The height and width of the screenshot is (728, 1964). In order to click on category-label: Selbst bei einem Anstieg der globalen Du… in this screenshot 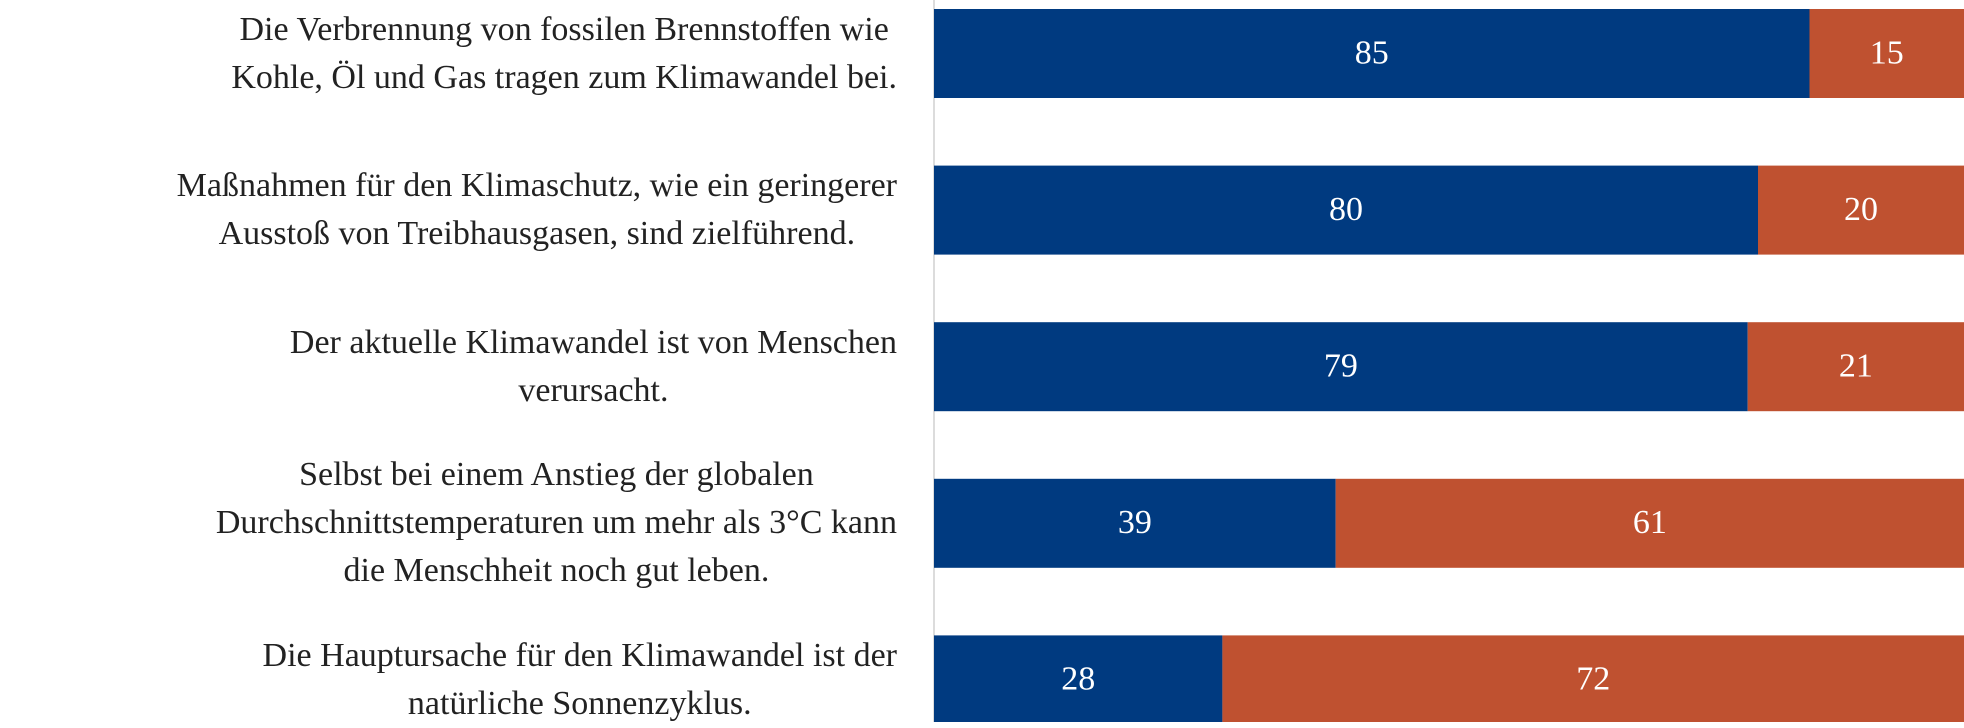, I will do `click(556, 523)`.